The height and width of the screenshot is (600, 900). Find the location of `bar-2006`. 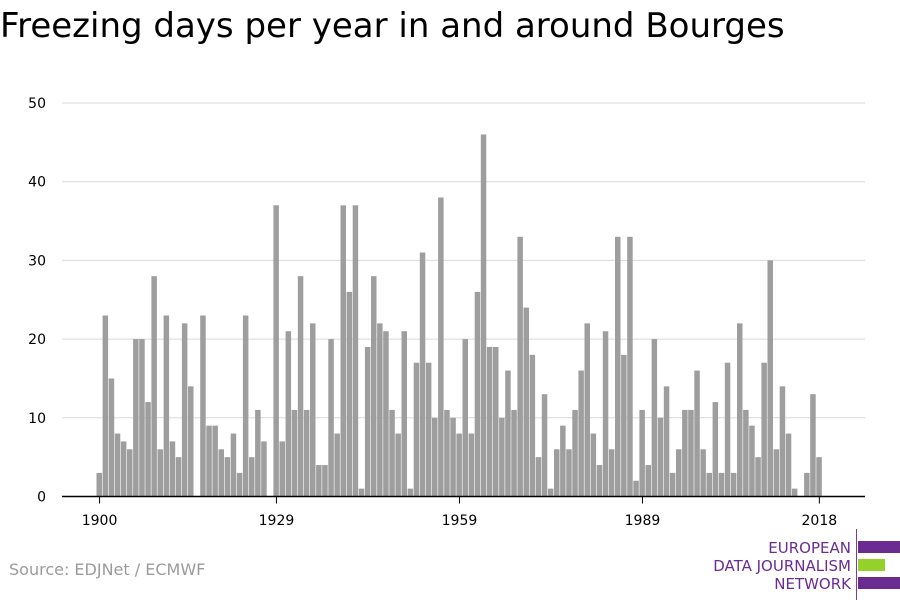

bar-2006 is located at coordinates (746, 453).